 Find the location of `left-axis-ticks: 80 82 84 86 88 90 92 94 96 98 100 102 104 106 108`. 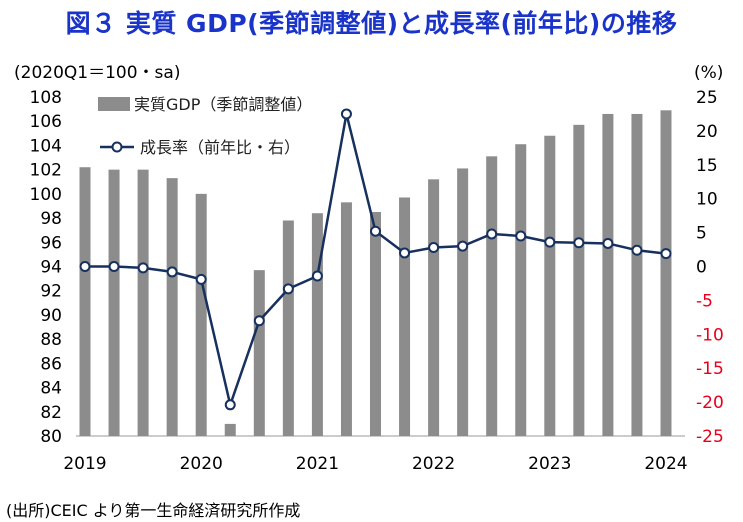

left-axis-ticks: 80 82 84 86 88 90 92 94 96 98 100 102 104 106 108 is located at coordinates (46, 267).